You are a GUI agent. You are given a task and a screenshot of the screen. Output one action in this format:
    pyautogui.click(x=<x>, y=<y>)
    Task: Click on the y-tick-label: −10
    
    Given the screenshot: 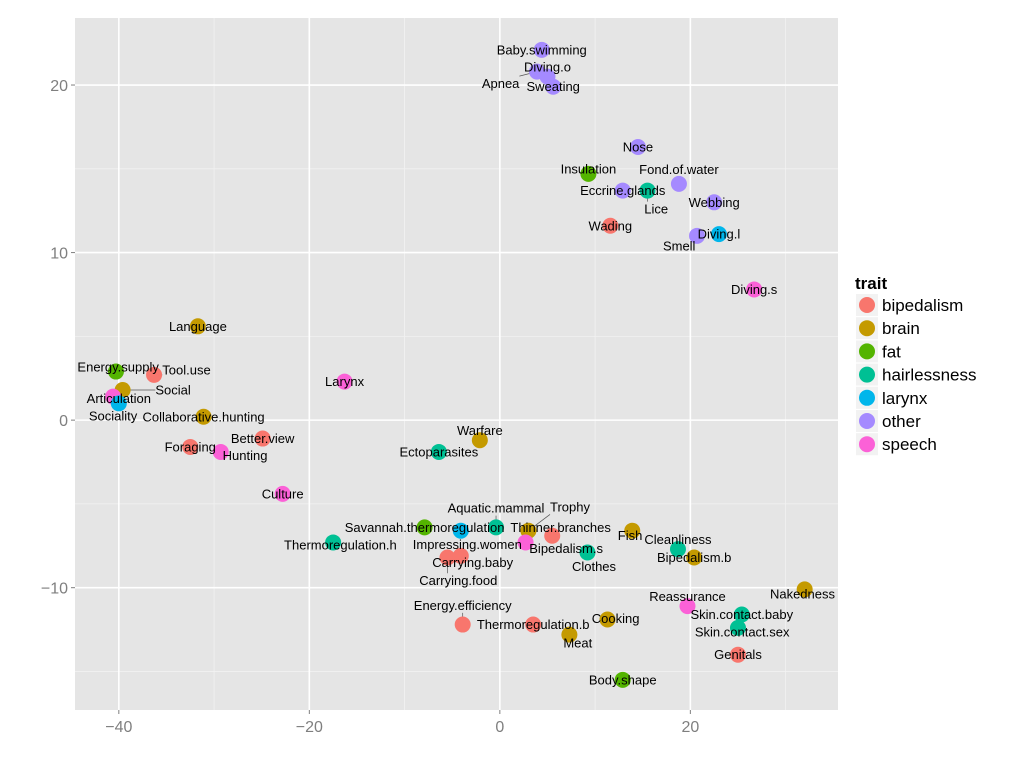 What is the action you would take?
    pyautogui.click(x=54, y=589)
    